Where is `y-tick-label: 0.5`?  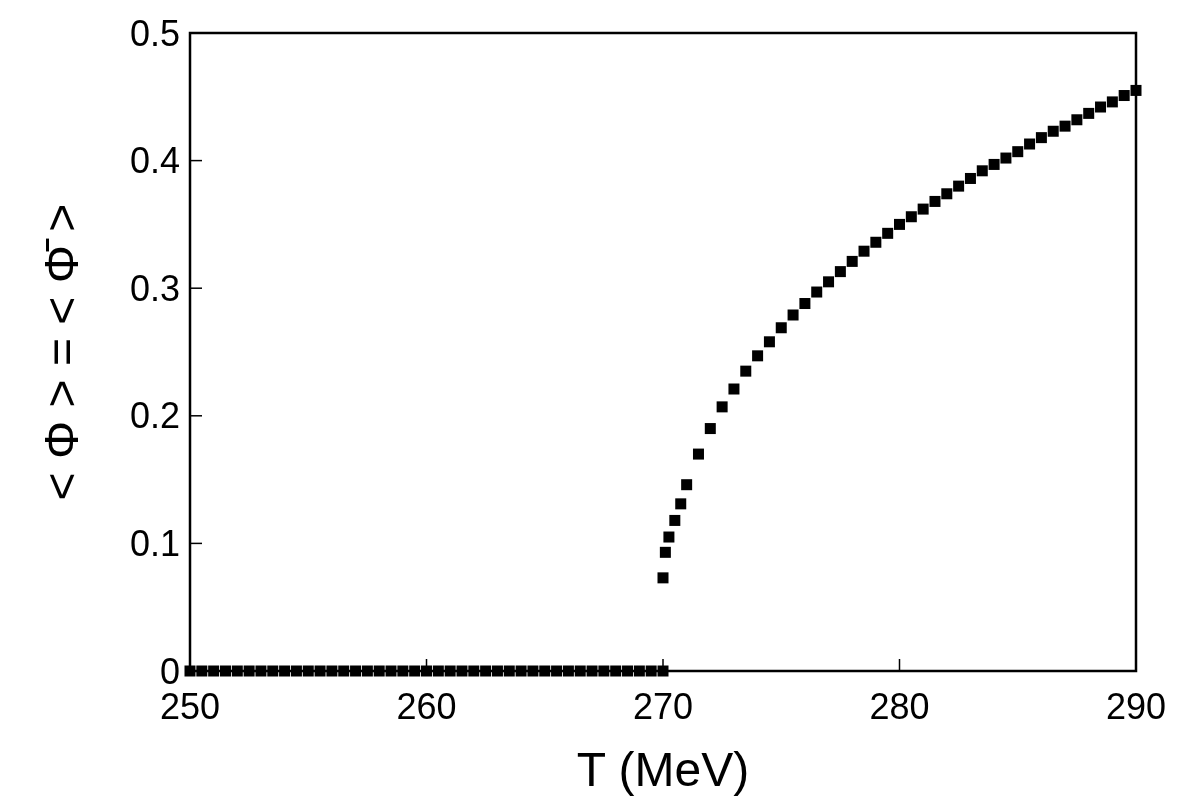 y-tick-label: 0.5 is located at coordinates (154, 33).